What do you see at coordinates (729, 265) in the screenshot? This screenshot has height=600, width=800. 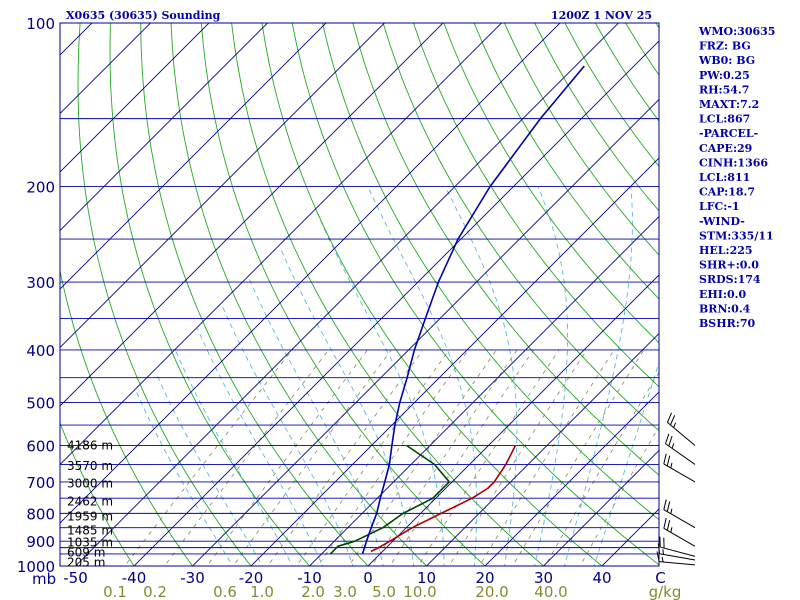 I see `sounding-index: SHR+:0.0` at bounding box center [729, 265].